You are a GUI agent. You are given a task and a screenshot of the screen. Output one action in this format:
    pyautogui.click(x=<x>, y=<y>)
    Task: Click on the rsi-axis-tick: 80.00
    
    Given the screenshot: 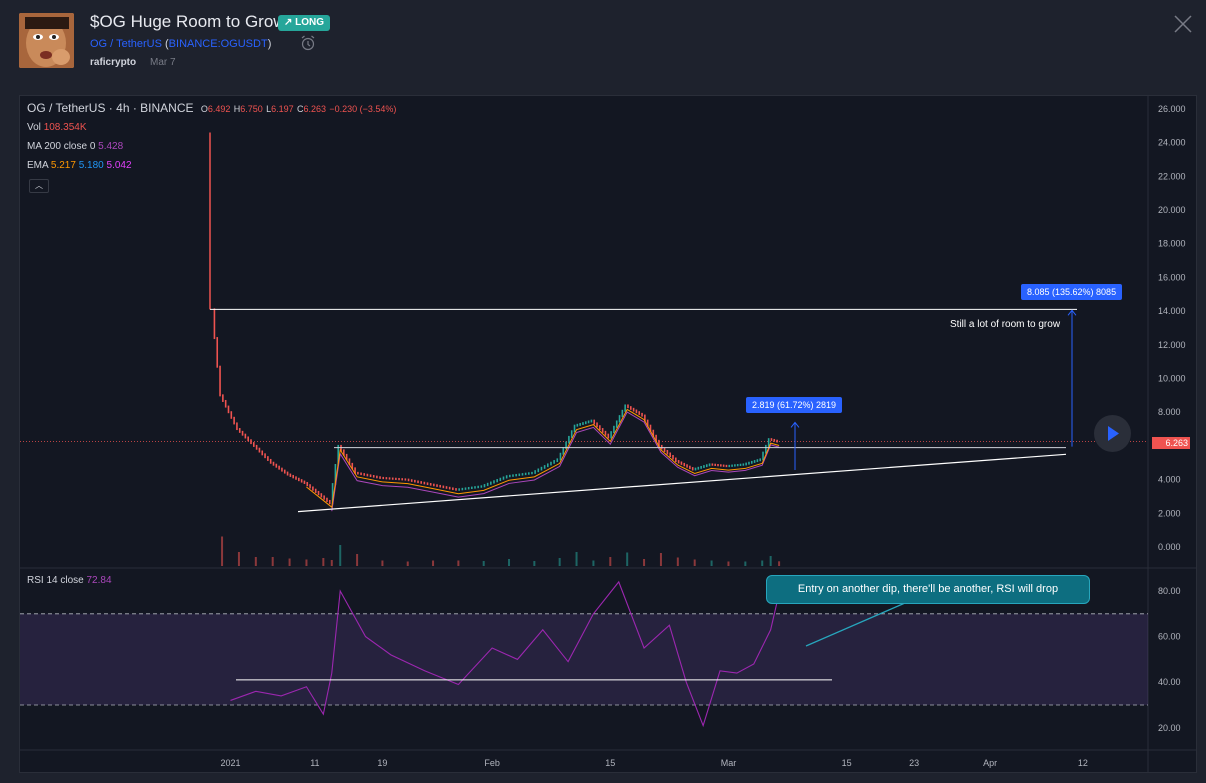 What is the action you would take?
    pyautogui.click(x=1169, y=591)
    